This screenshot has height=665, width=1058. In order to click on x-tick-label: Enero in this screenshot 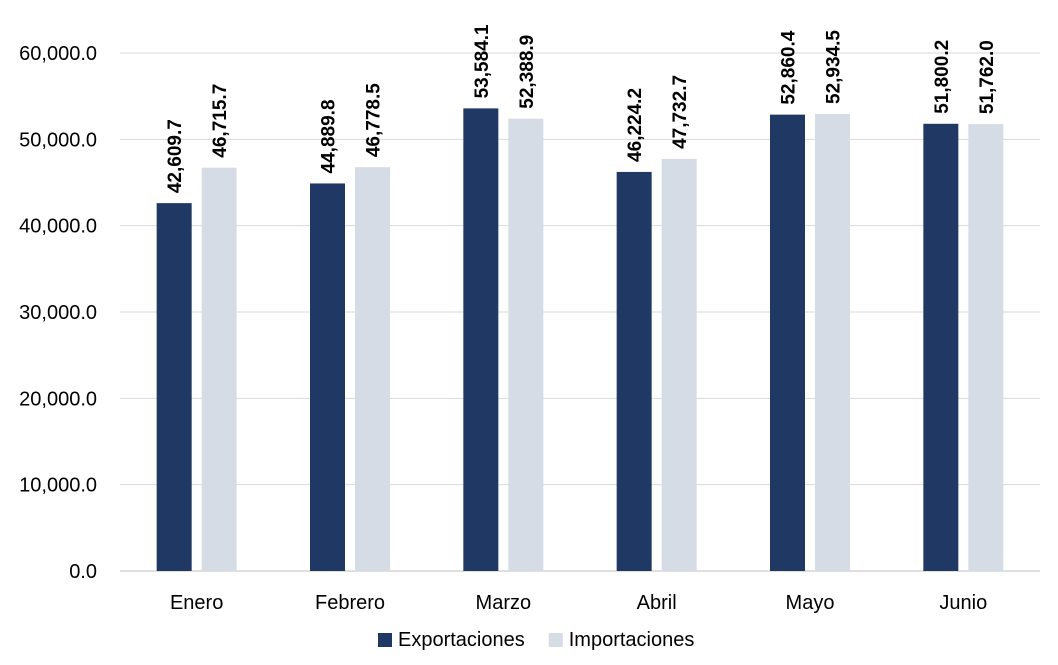, I will do `click(196, 603)`.